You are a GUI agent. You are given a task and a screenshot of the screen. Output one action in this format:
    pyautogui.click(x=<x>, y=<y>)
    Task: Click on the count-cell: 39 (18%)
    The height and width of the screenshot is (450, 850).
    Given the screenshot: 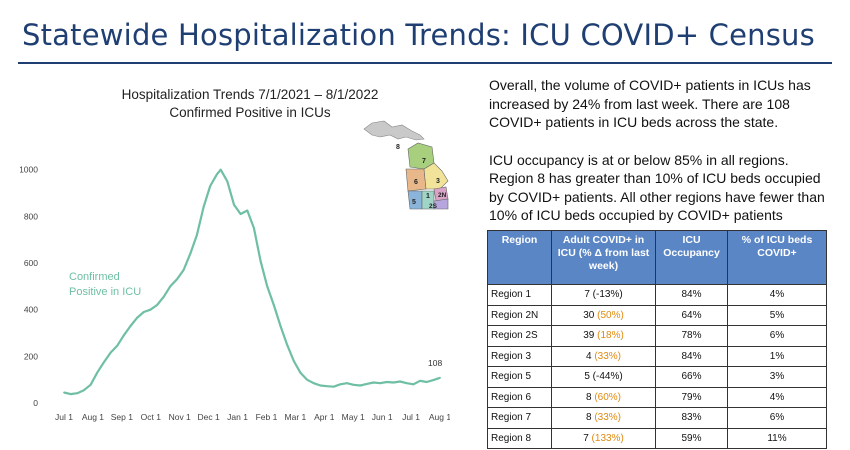 What is the action you would take?
    pyautogui.click(x=603, y=336)
    